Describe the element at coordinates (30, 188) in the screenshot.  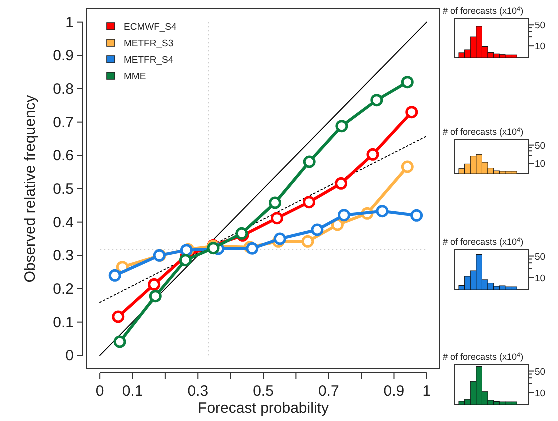
I see `y-axis-title: Observed relative frequency` at that location.